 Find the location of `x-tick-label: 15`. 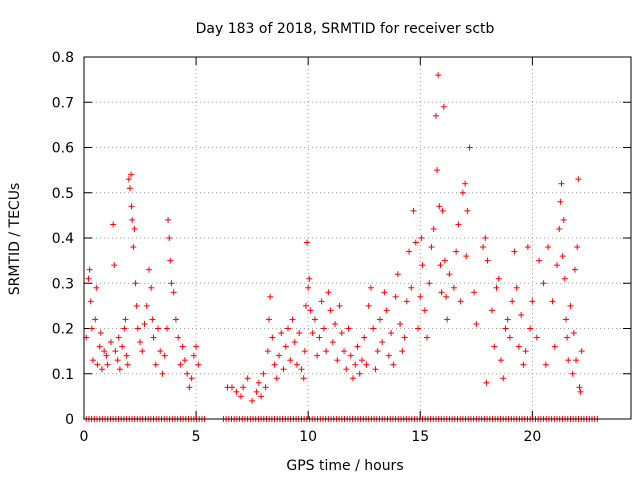

x-tick-label: 15 is located at coordinates (420, 437).